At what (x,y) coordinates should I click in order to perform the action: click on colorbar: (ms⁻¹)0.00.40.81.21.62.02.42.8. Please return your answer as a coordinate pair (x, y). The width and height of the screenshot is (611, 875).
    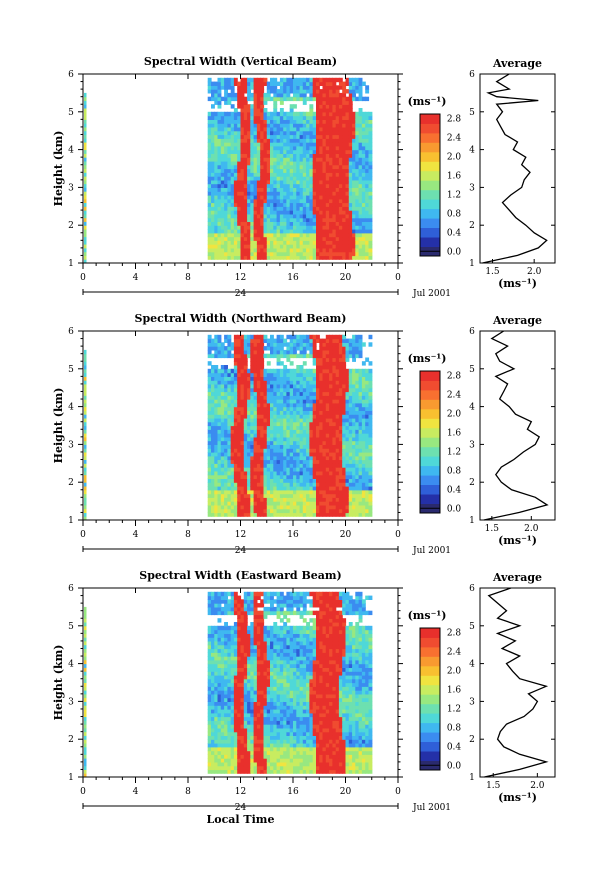
    Looking at the image, I should click on (435, 176).